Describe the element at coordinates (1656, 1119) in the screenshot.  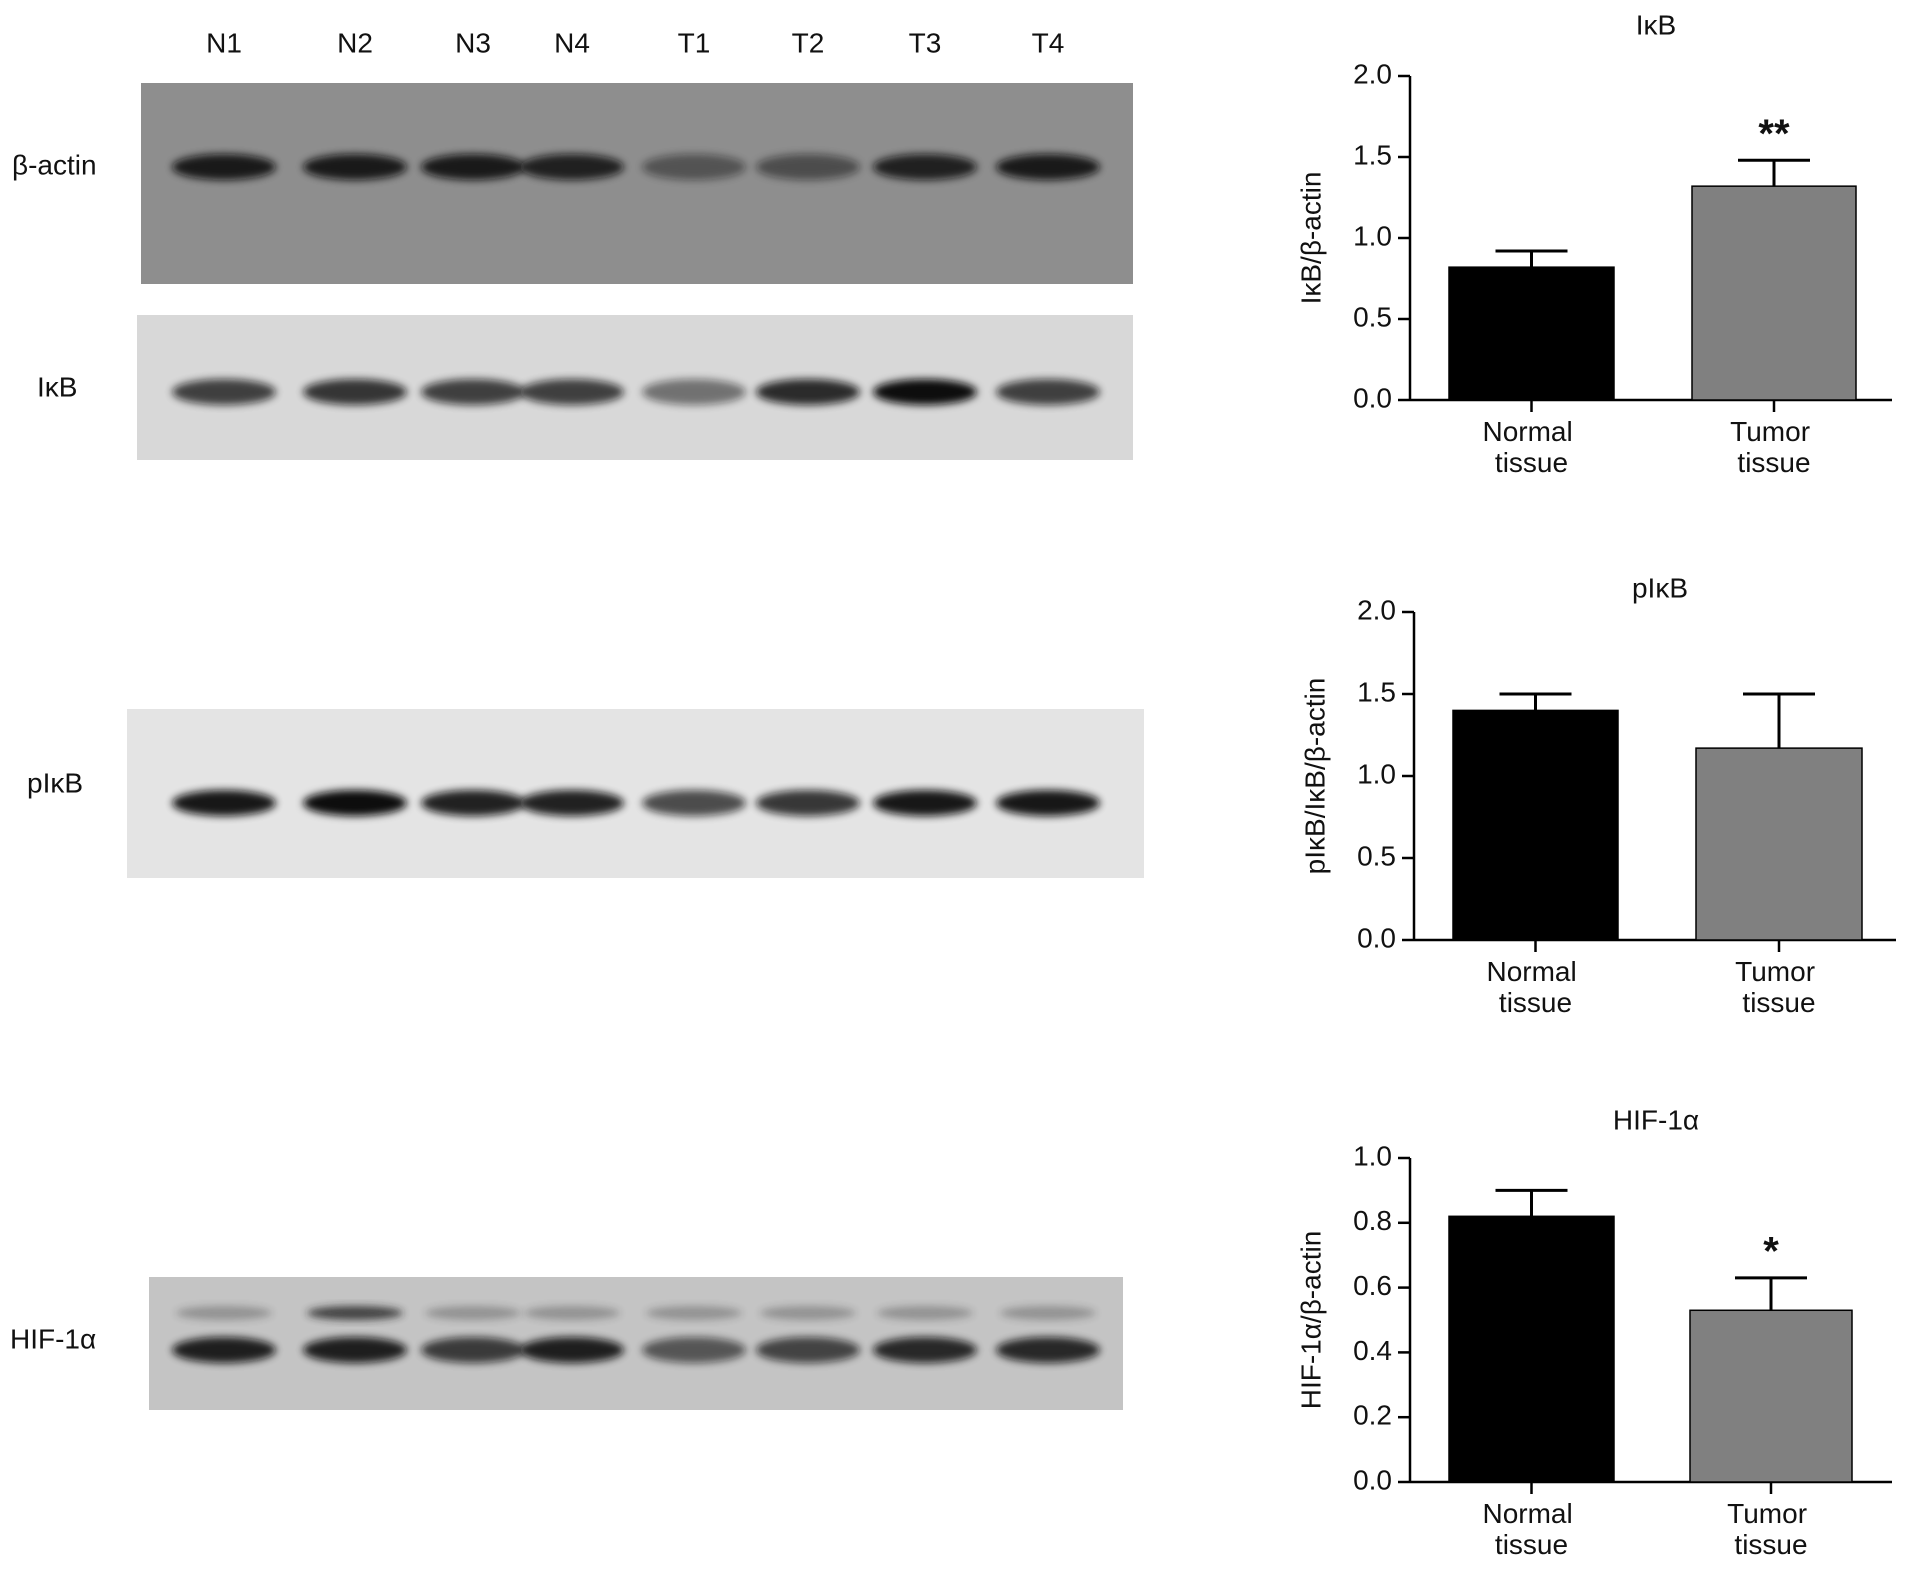
I see `chart-title: HIF-1α` at that location.